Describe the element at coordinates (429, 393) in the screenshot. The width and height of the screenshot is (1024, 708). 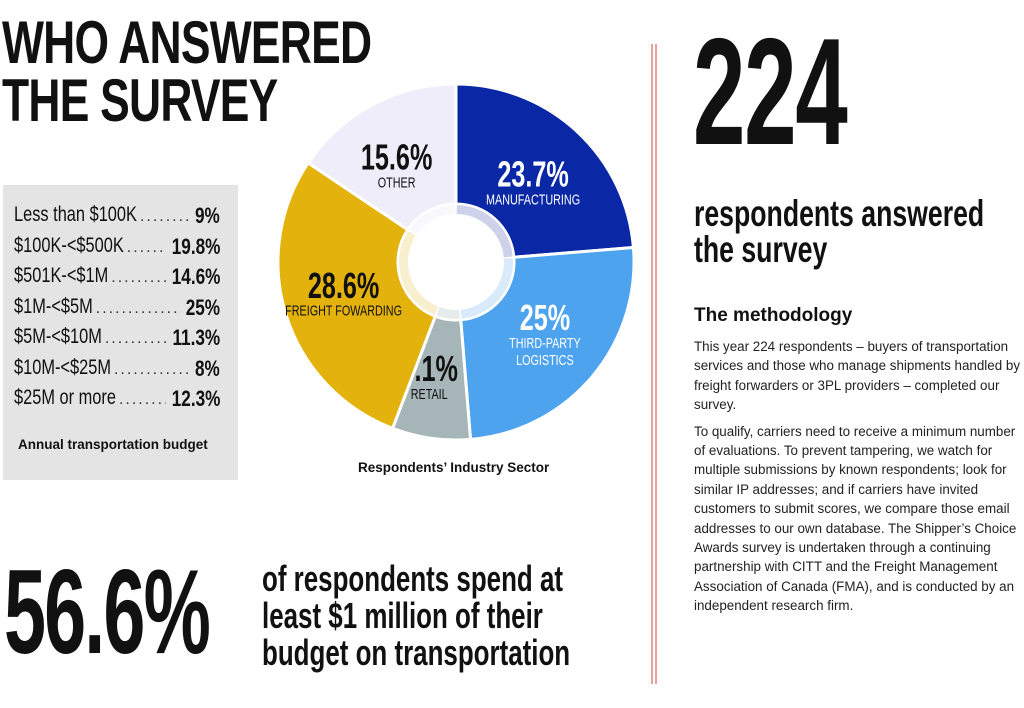
I see `slice-category: RETAIL` at that location.